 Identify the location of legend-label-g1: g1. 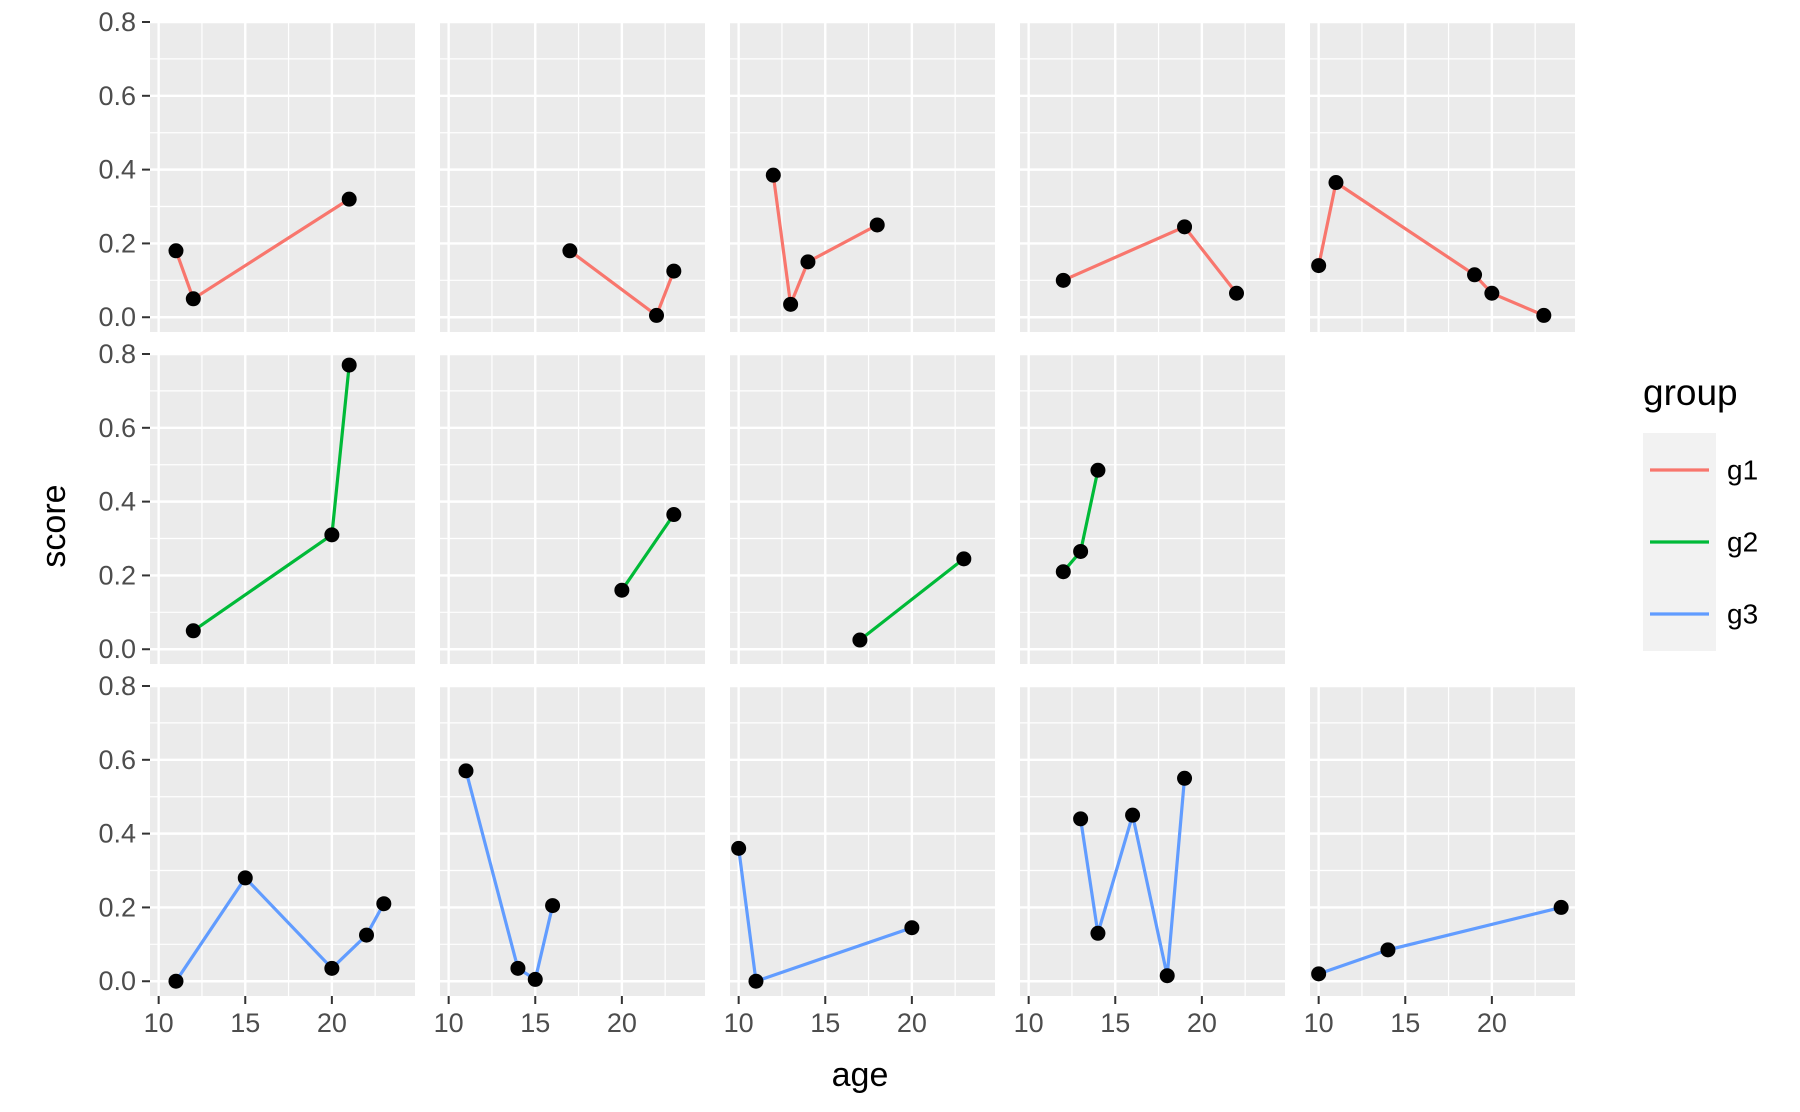
(1742, 470).